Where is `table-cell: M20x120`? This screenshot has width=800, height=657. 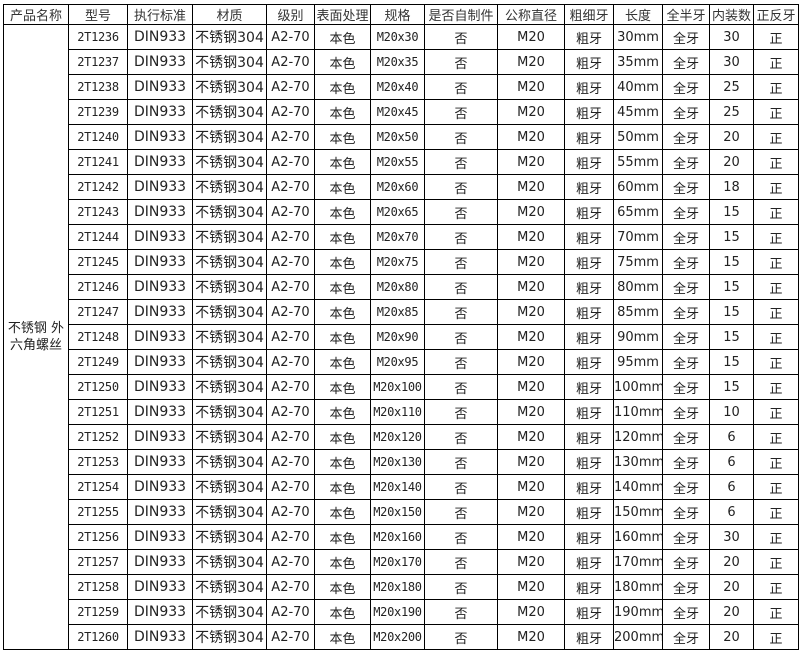 table-cell: M20x120 is located at coordinates (397, 437).